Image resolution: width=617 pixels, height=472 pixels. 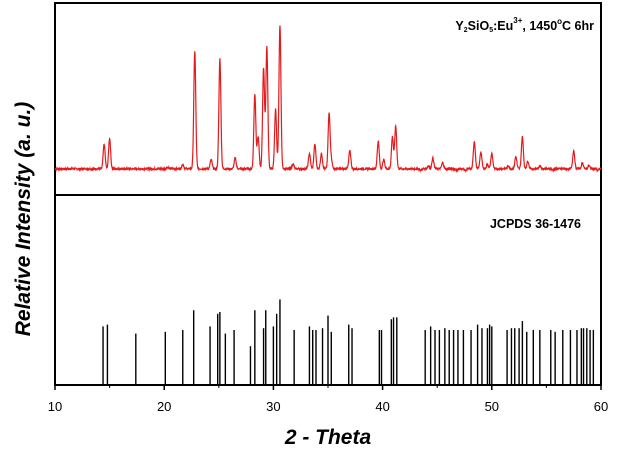 I want to click on bottom-panel-annotation: JCPDS 36-1476, so click(x=535, y=224).